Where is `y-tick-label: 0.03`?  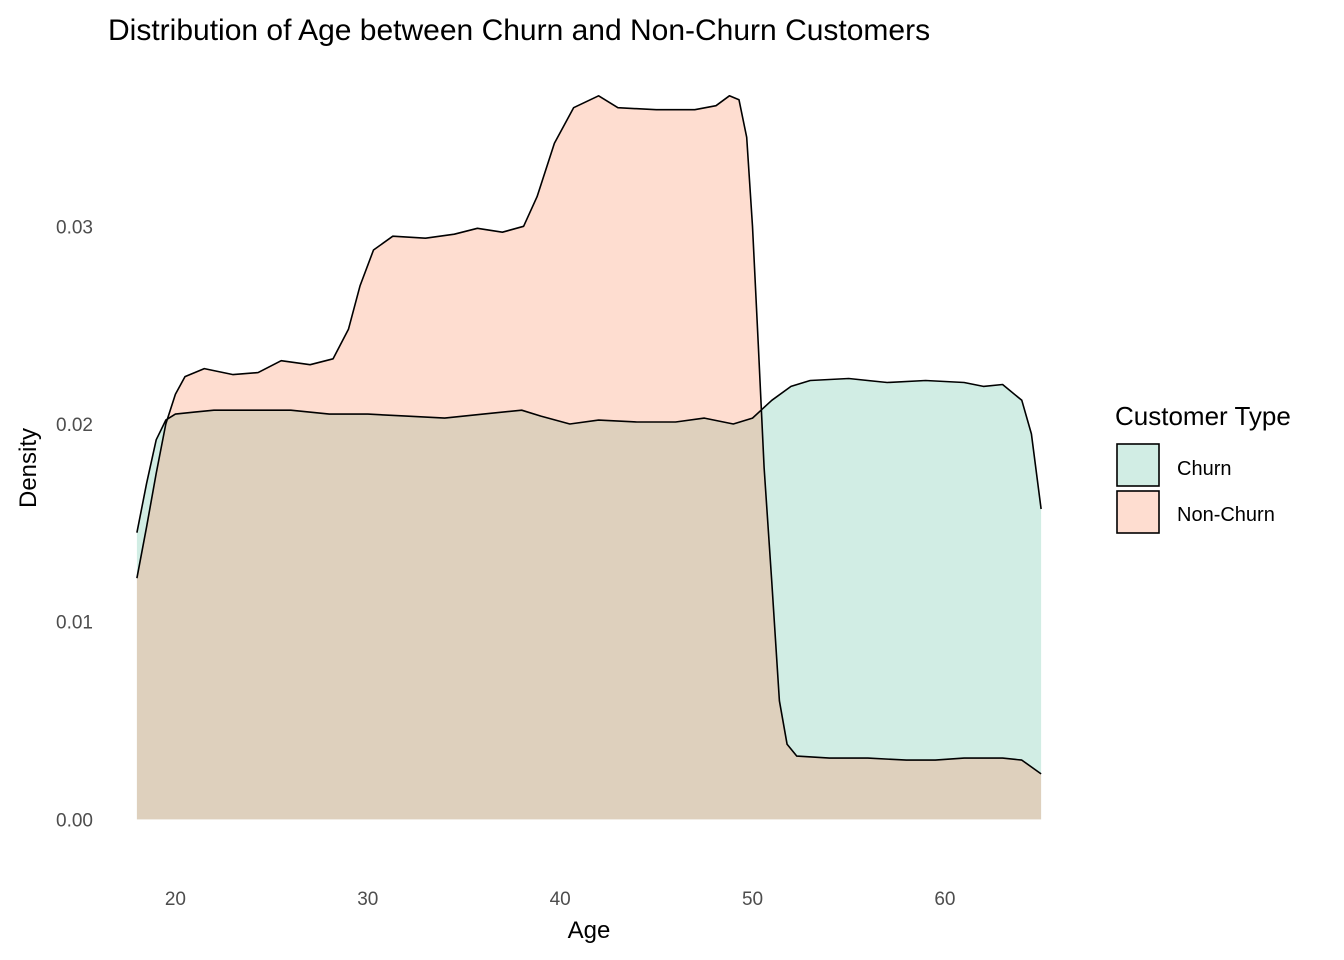
y-tick-label: 0.03 is located at coordinates (74, 227).